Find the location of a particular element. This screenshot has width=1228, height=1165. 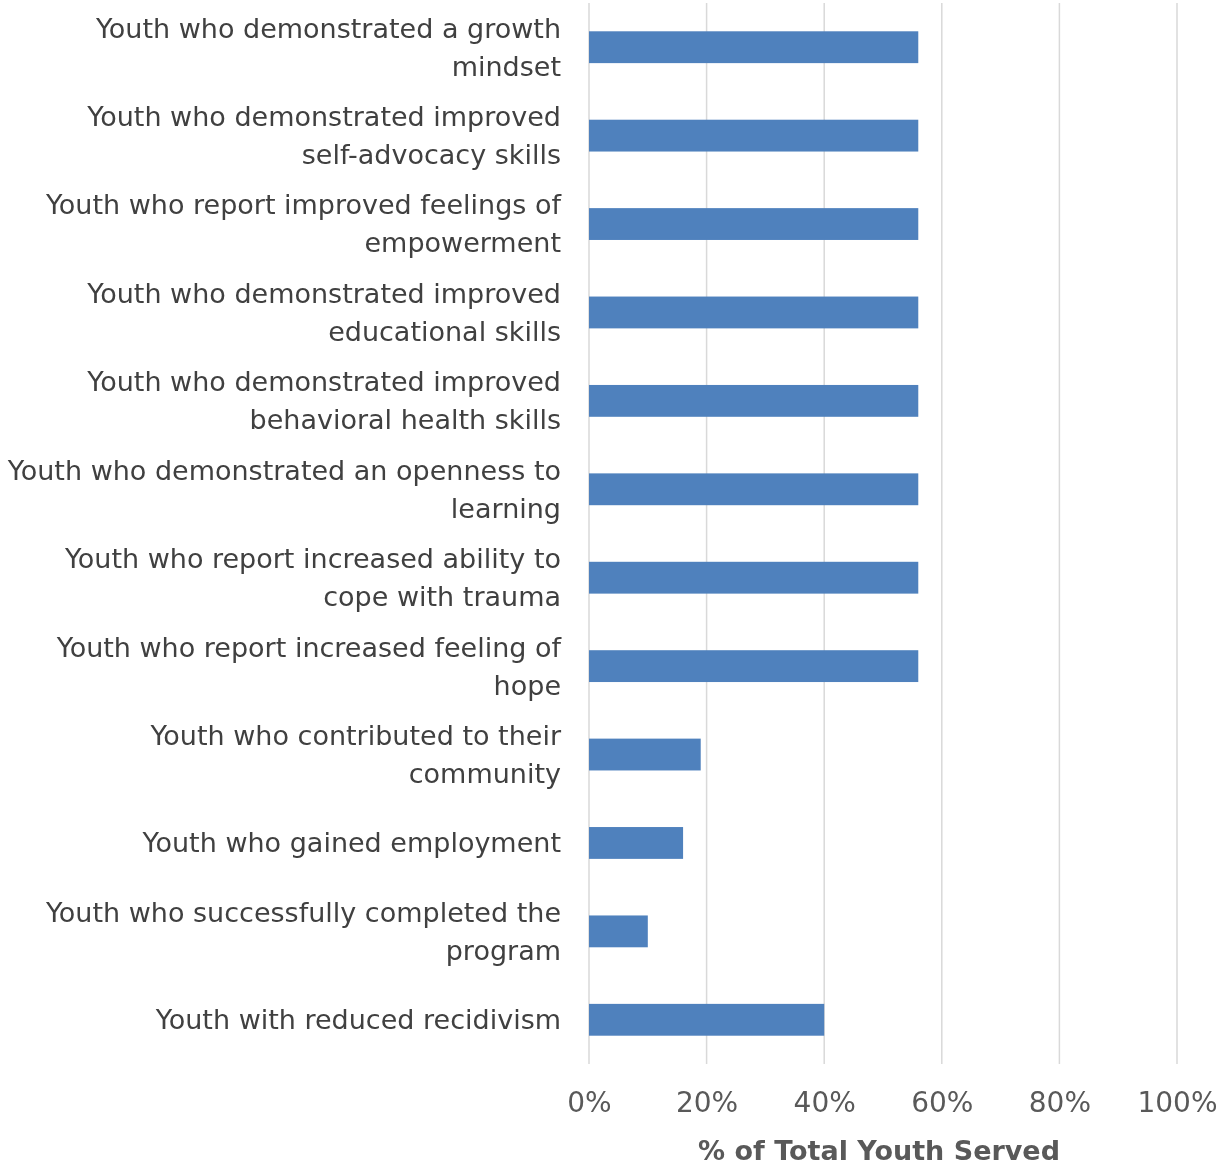

y-tick-label: Youth who demonstrated a growth mindset is located at coordinates (327, 47).